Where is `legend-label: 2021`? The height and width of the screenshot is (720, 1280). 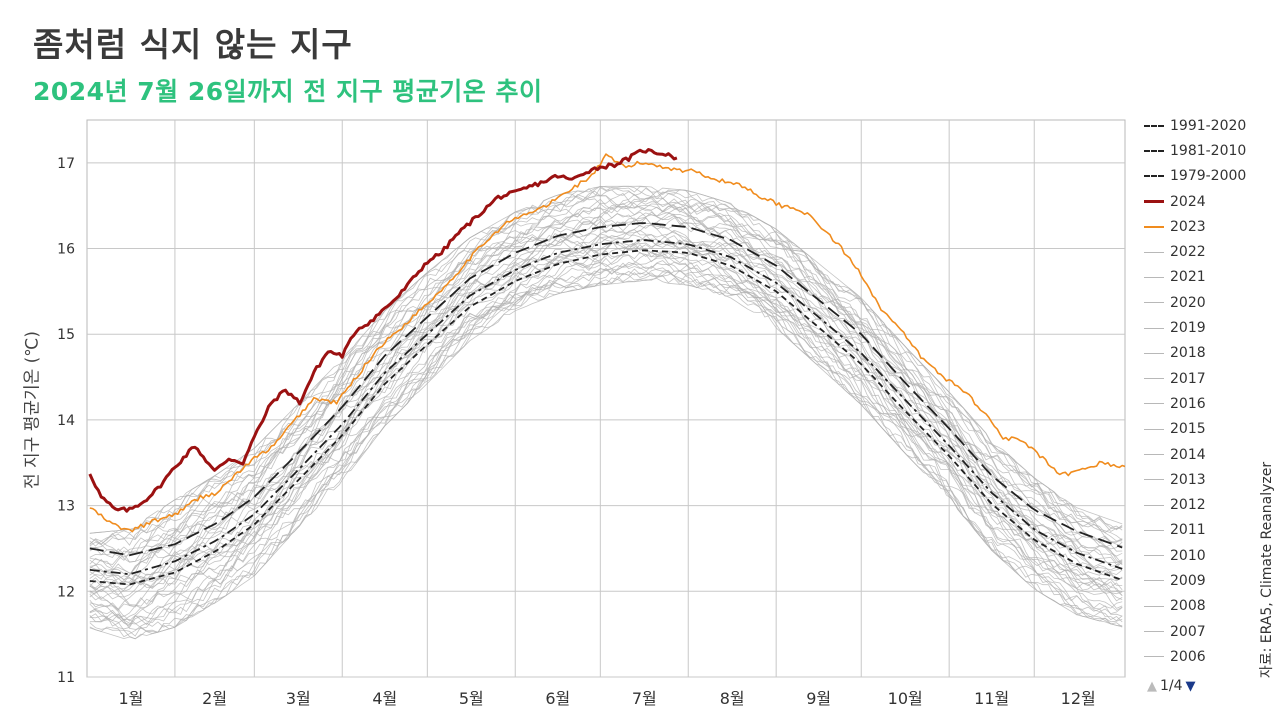 legend-label: 2021 is located at coordinates (1188, 277).